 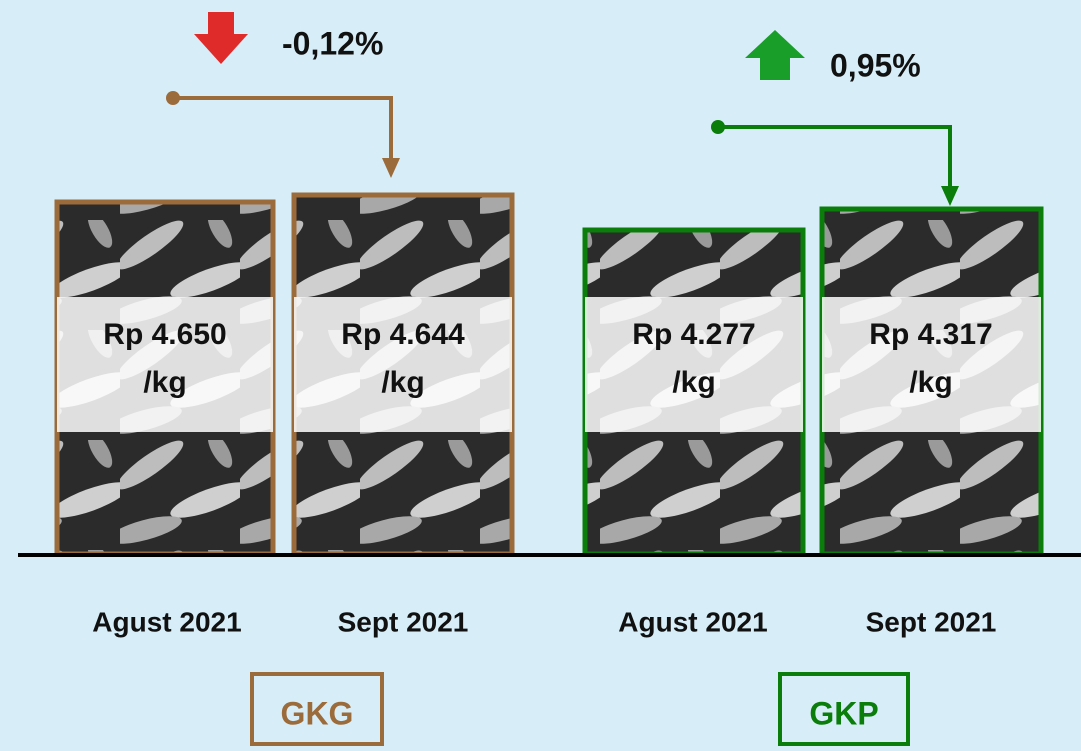 What do you see at coordinates (221, 38) in the screenshot?
I see `down-arrow-icon` at bounding box center [221, 38].